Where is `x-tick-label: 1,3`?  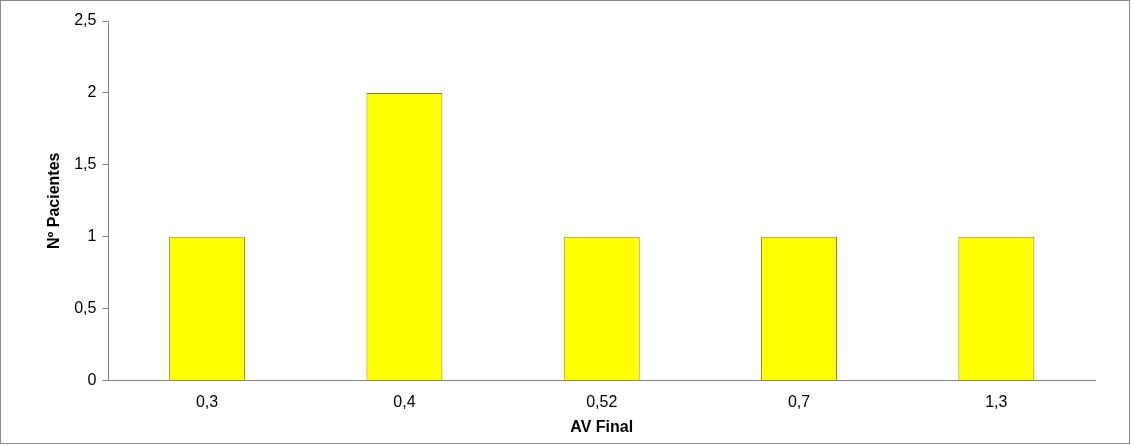 x-tick-label: 1,3 is located at coordinates (996, 401).